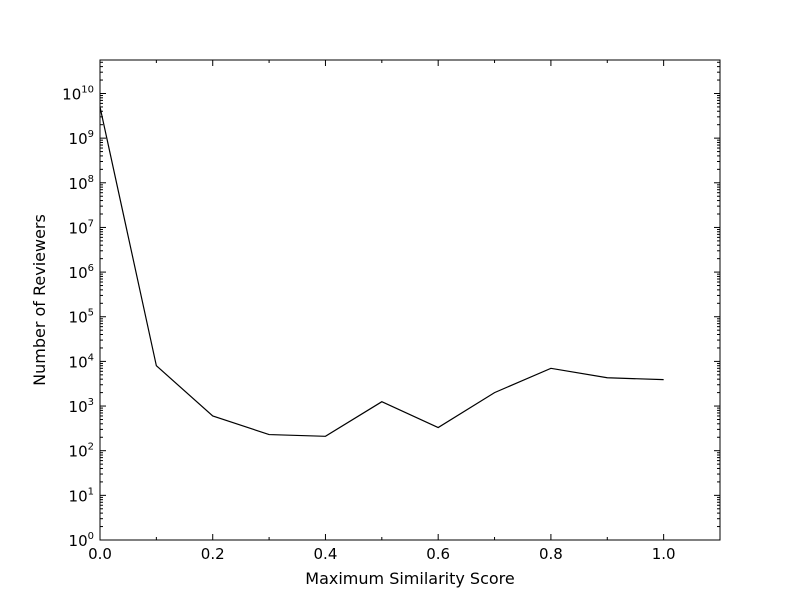 The height and width of the screenshot is (600, 800). I want to click on y-tick-label: 10², so click(81, 451).